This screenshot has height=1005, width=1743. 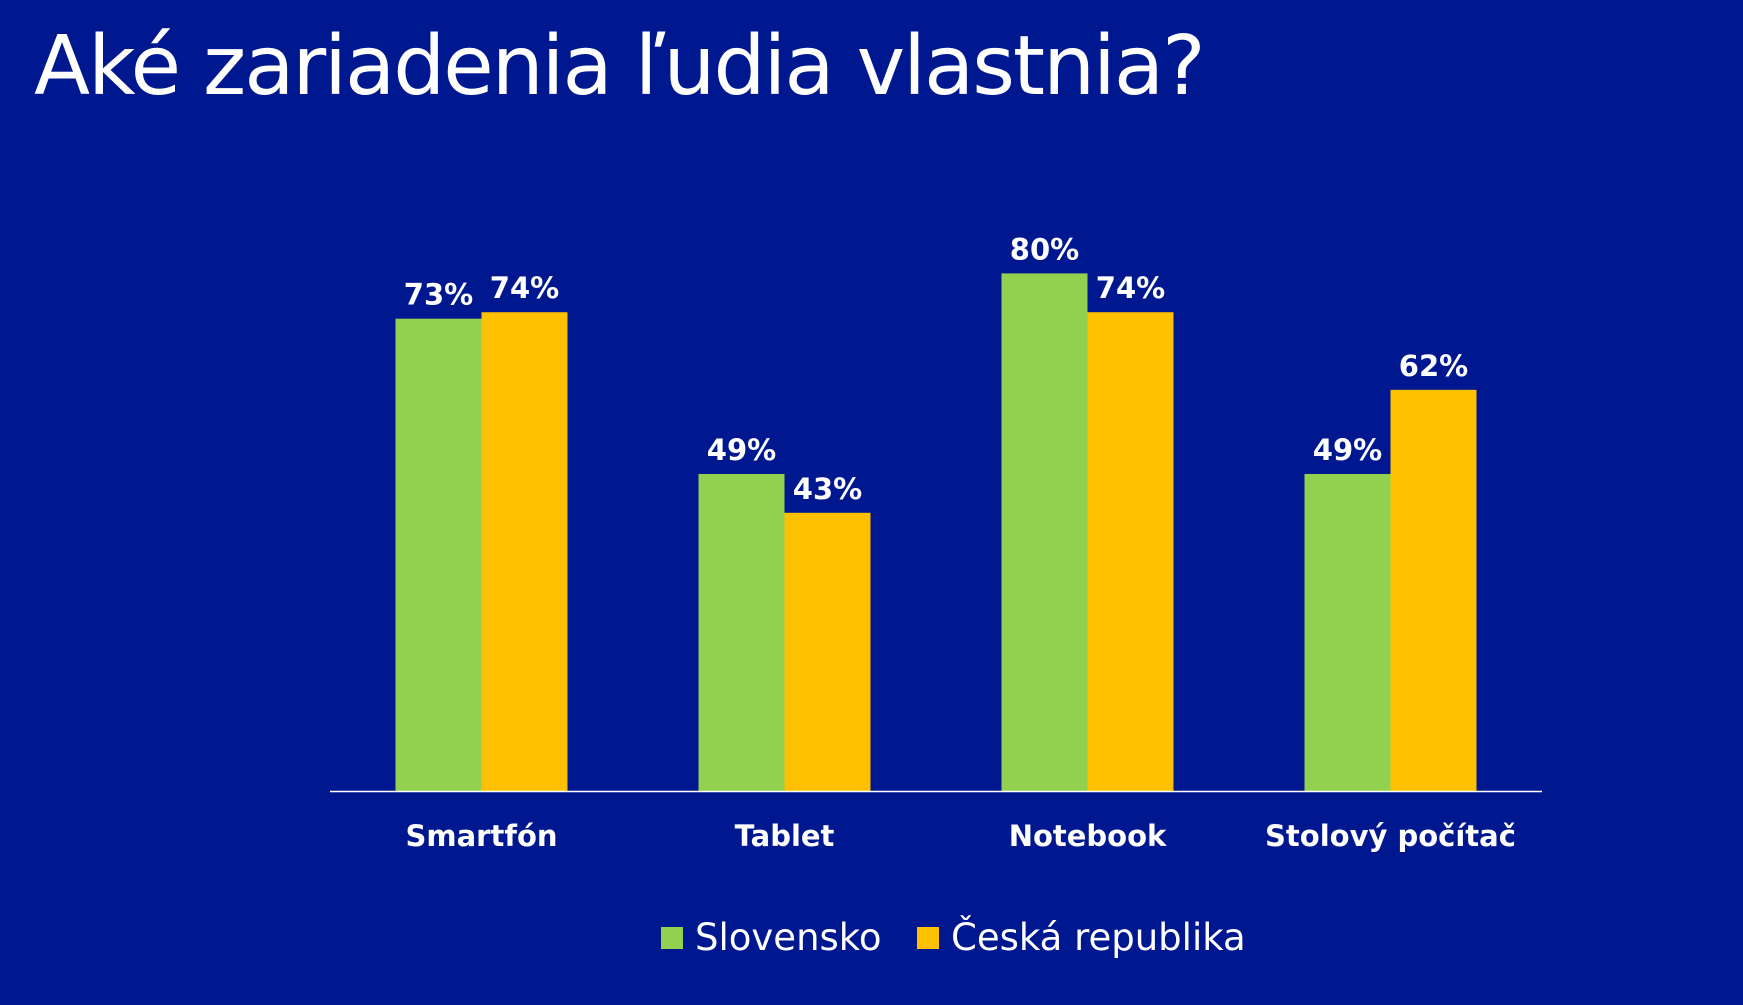 What do you see at coordinates (928, 938) in the screenshot?
I see `legend-swatch-ceska-republika` at bounding box center [928, 938].